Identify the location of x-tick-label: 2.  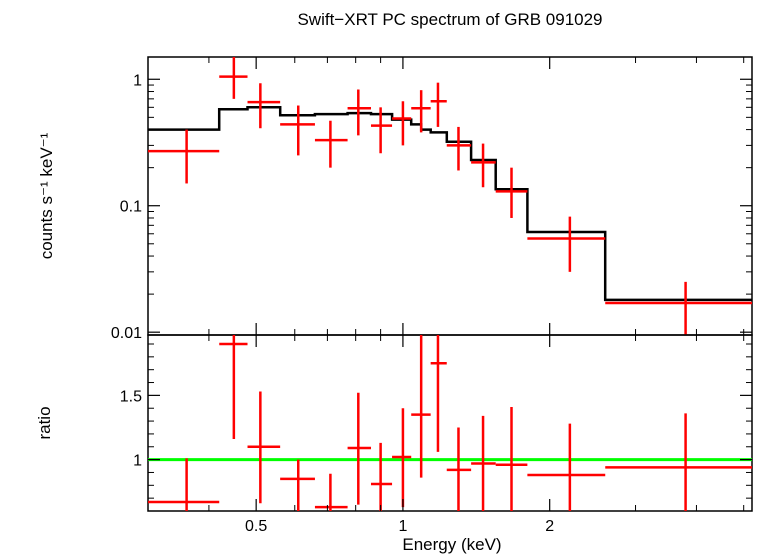
(549, 526).